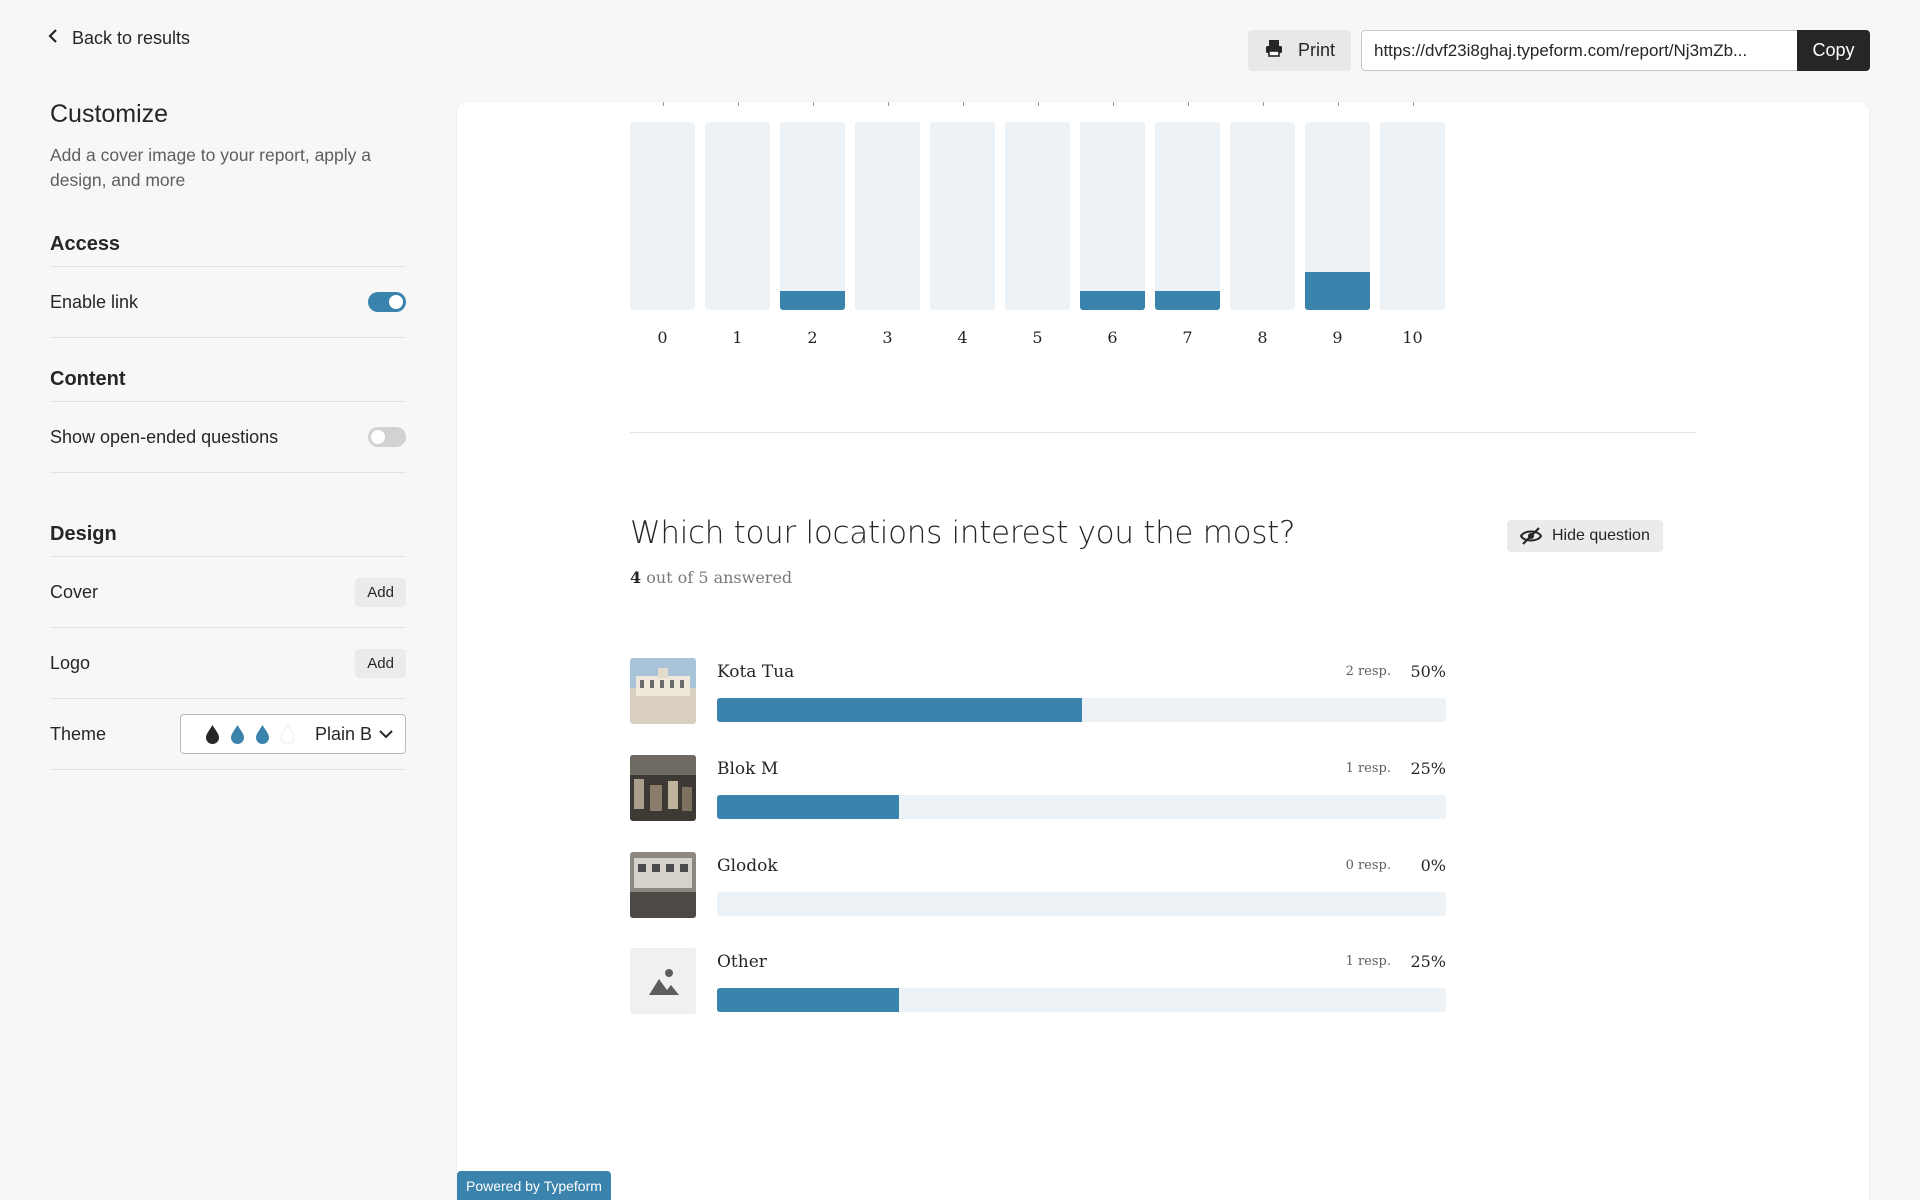  I want to click on answer-option: Other 1 resp. 25%, so click(1038, 981).